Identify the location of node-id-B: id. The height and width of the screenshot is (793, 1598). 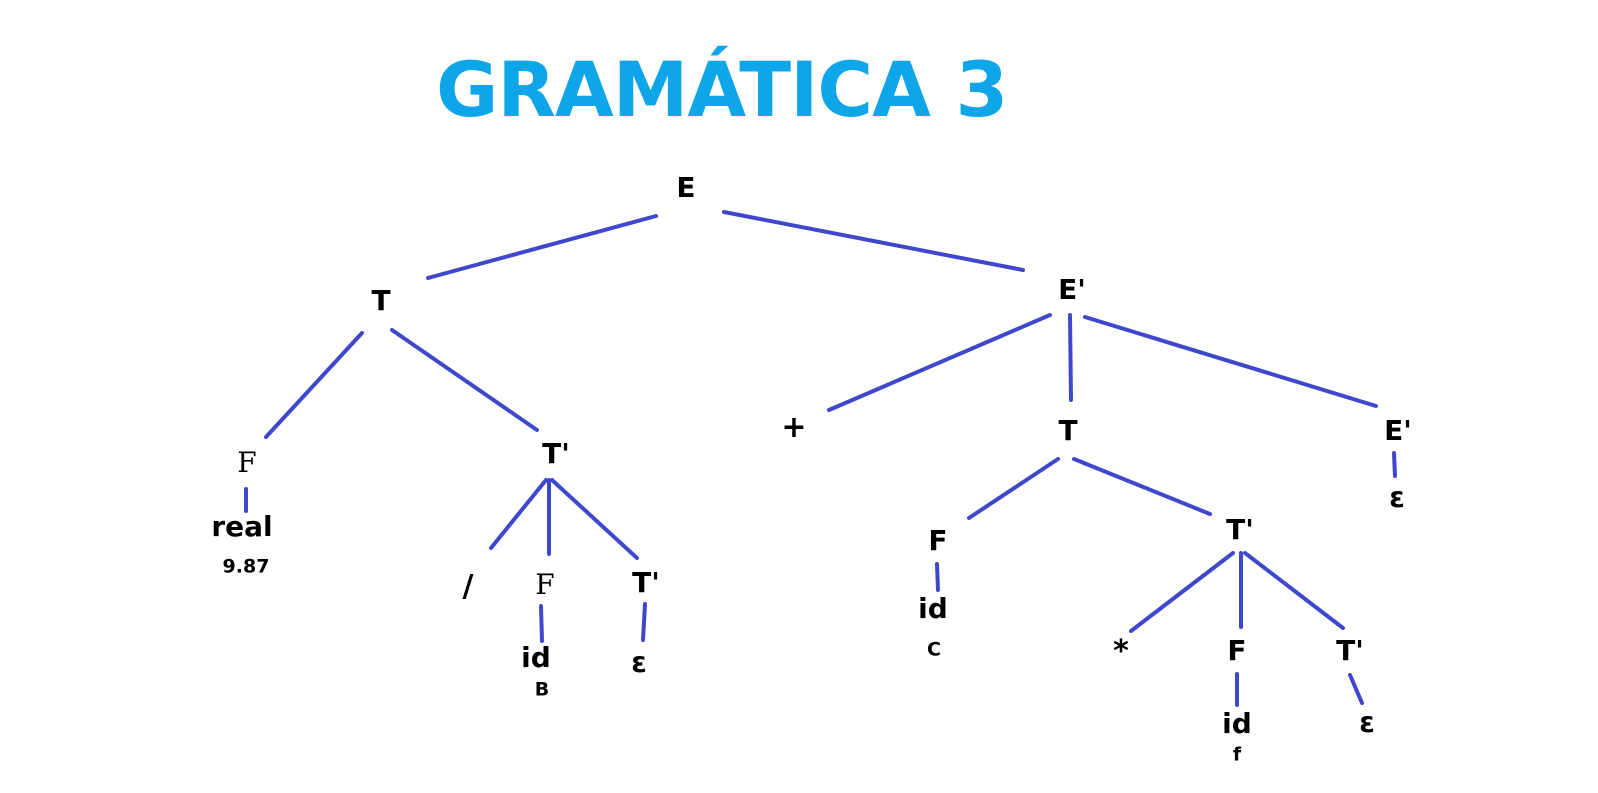
(536, 657).